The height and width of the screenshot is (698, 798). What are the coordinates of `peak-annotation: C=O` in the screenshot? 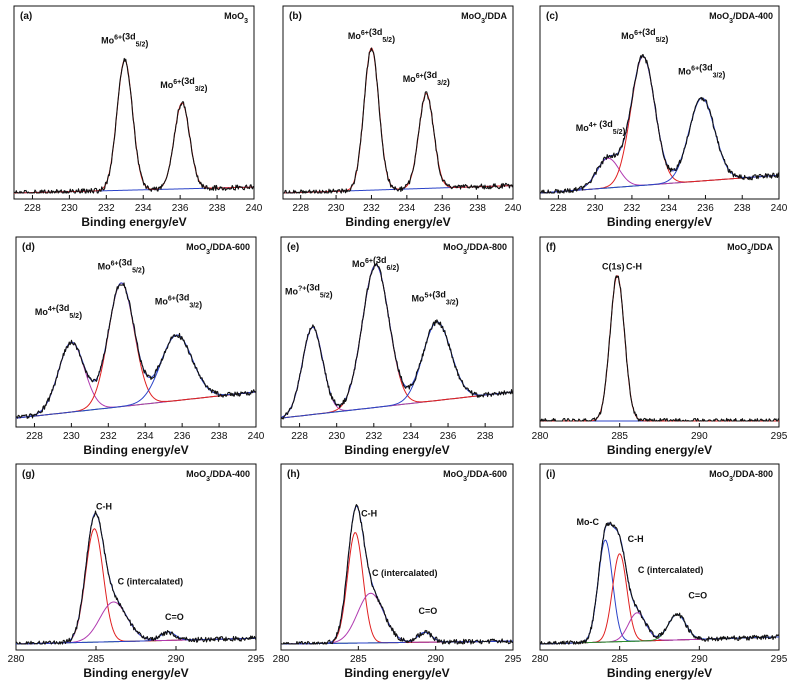 It's located at (174, 617).